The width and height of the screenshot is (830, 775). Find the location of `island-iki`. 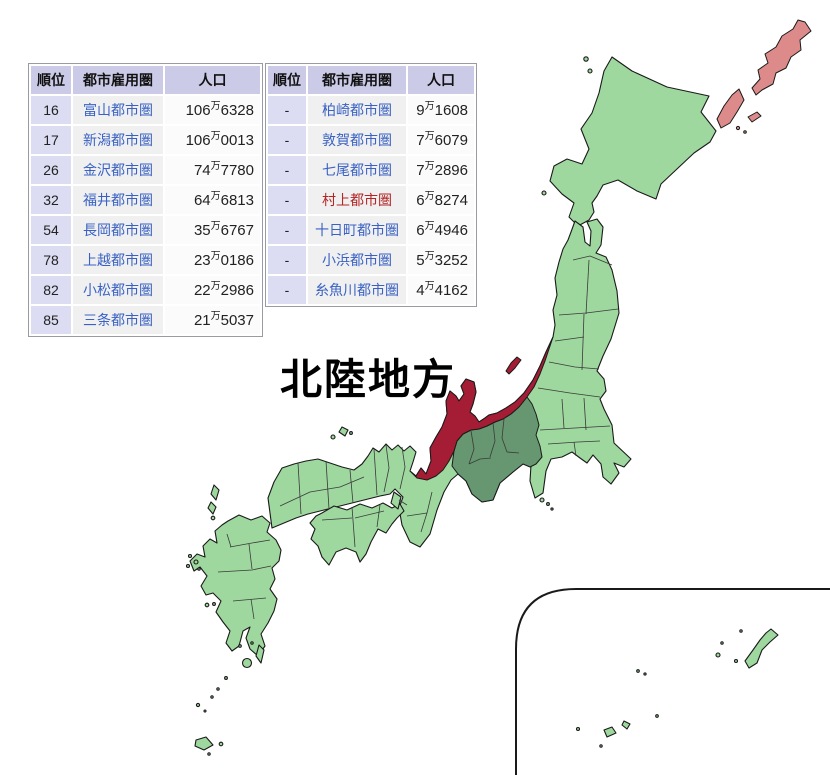

island-iki is located at coordinates (213, 518).